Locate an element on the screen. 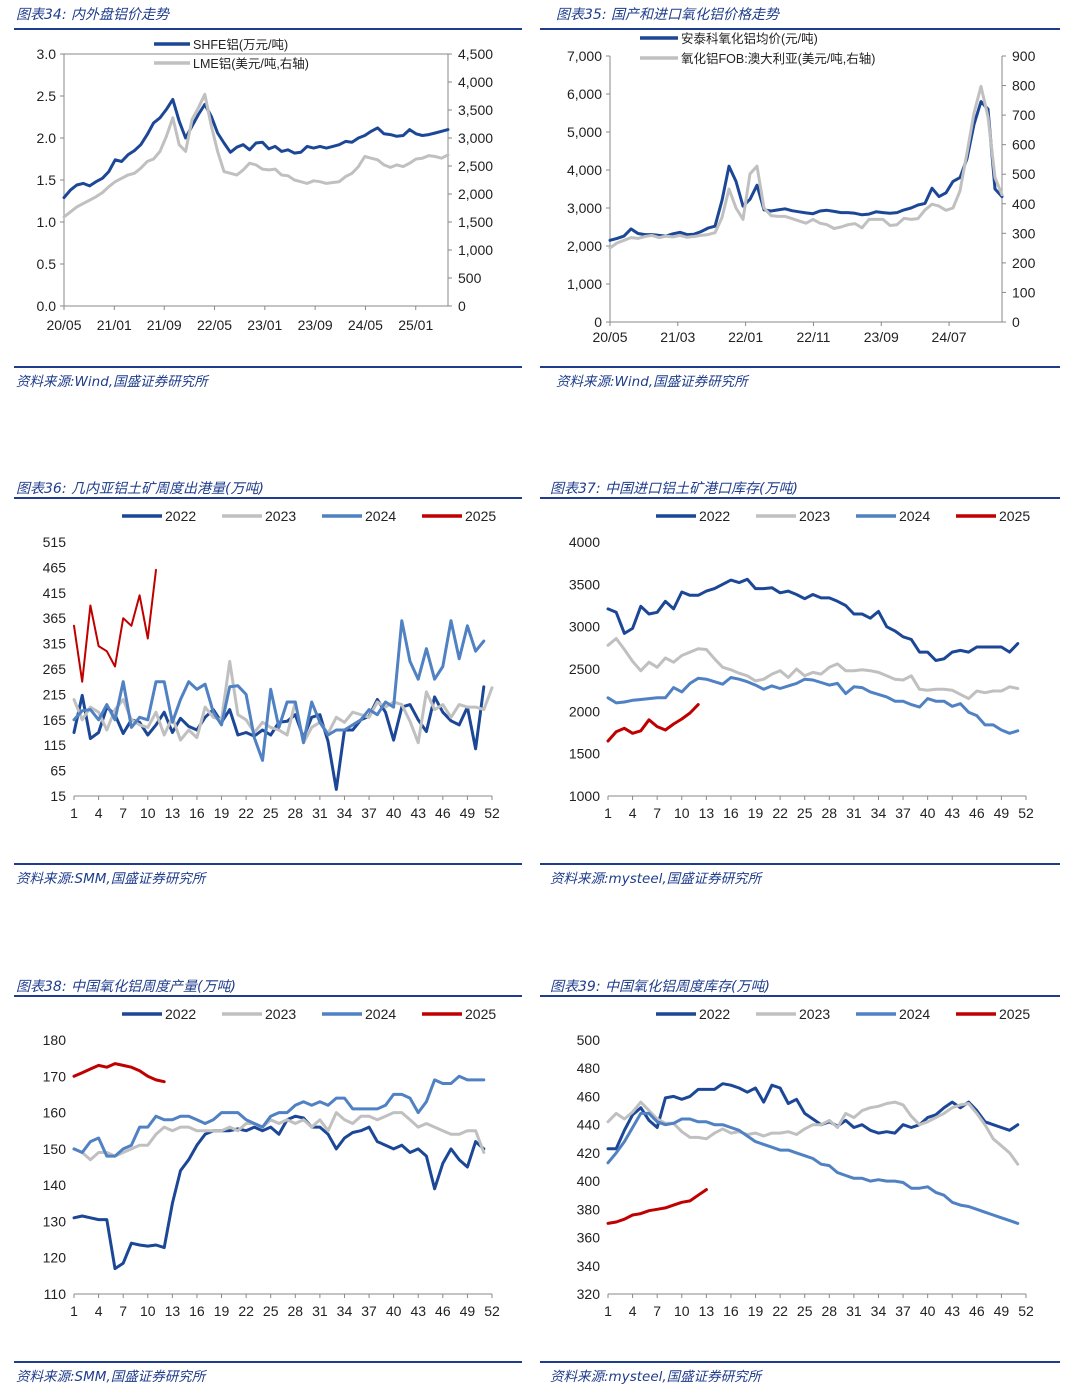 Image resolution: width=1065 pixels, height=1389 pixels. y2-tick-label: 800 is located at coordinates (1024, 86).